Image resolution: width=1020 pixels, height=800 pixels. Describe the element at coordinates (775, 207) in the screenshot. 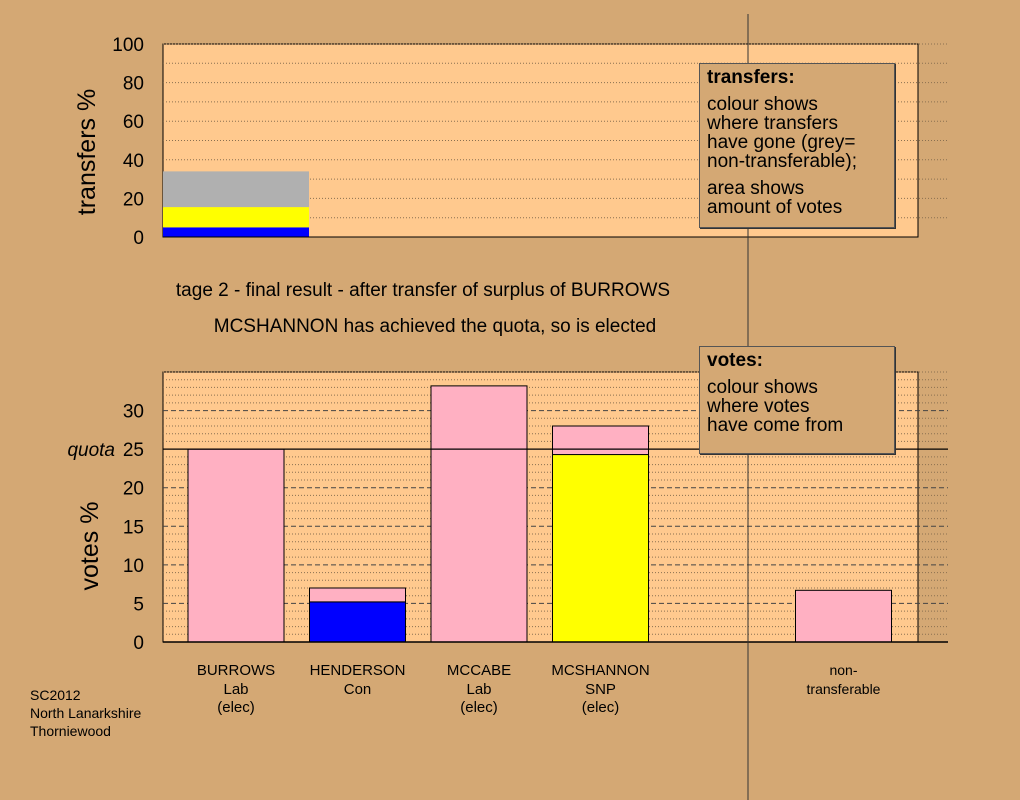

I see `legend-line: amount of votes` at that location.